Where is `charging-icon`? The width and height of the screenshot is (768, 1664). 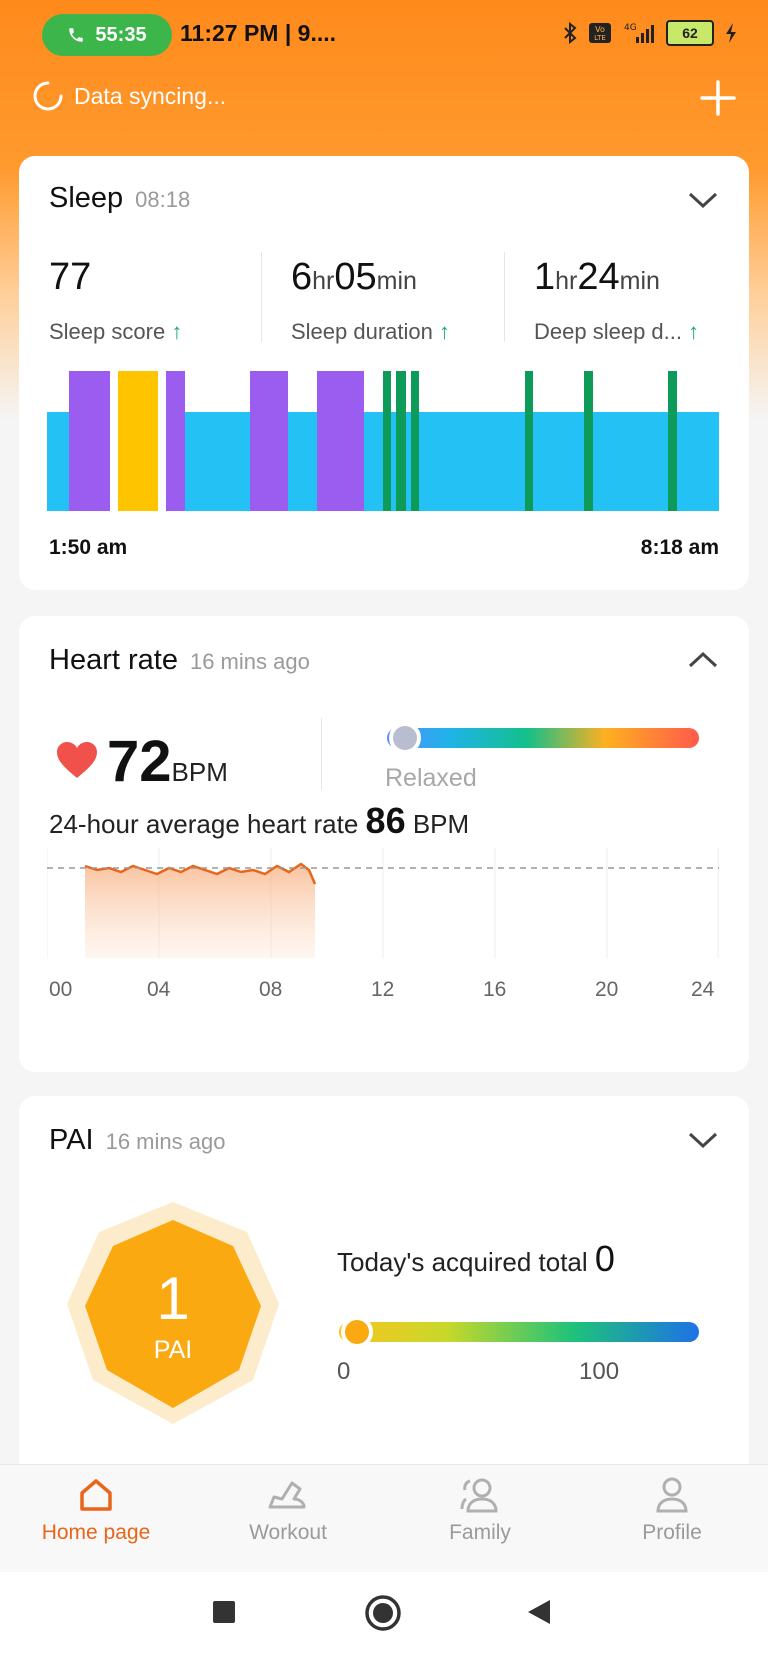 charging-icon is located at coordinates (731, 33).